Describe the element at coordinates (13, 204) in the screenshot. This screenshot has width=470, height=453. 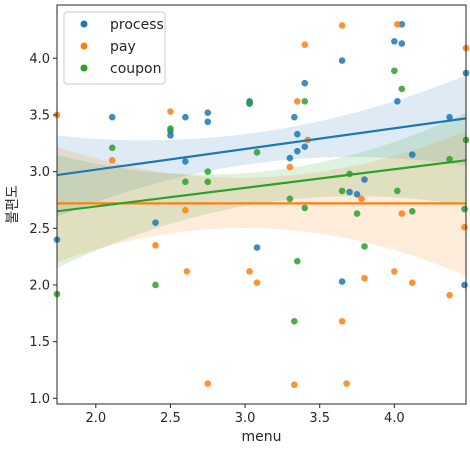
I see `y-axis-label: 불편도` at that location.